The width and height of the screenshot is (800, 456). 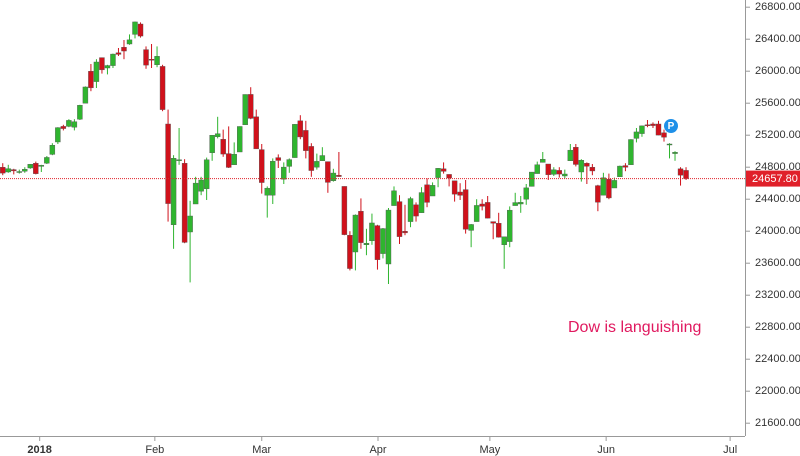 What do you see at coordinates (773, 178) in the screenshot?
I see `last-price-box` at bounding box center [773, 178].